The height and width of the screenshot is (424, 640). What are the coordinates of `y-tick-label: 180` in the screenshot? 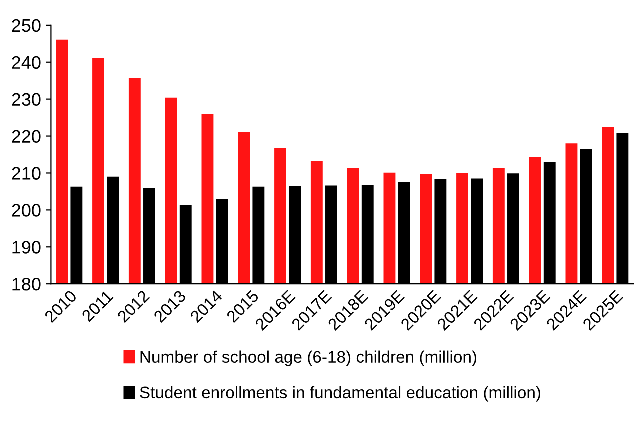 It's located at (26, 284).